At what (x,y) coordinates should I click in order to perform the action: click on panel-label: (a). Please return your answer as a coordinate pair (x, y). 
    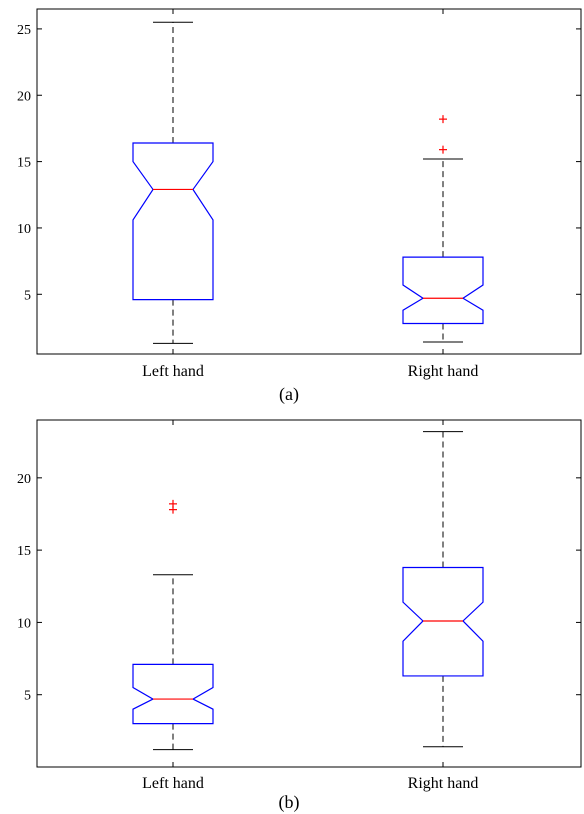
    Looking at the image, I should click on (289, 394).